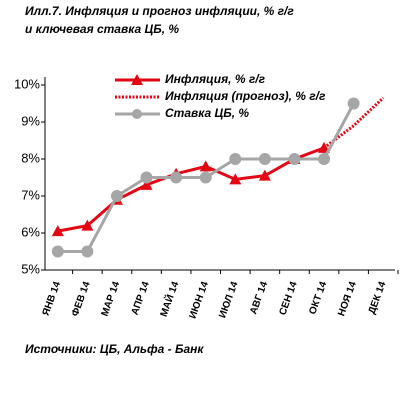 This screenshot has height=400, width=400. What do you see at coordinates (347, 299) in the screenshot?
I see `x-tick-label: НОЯ 14` at bounding box center [347, 299].